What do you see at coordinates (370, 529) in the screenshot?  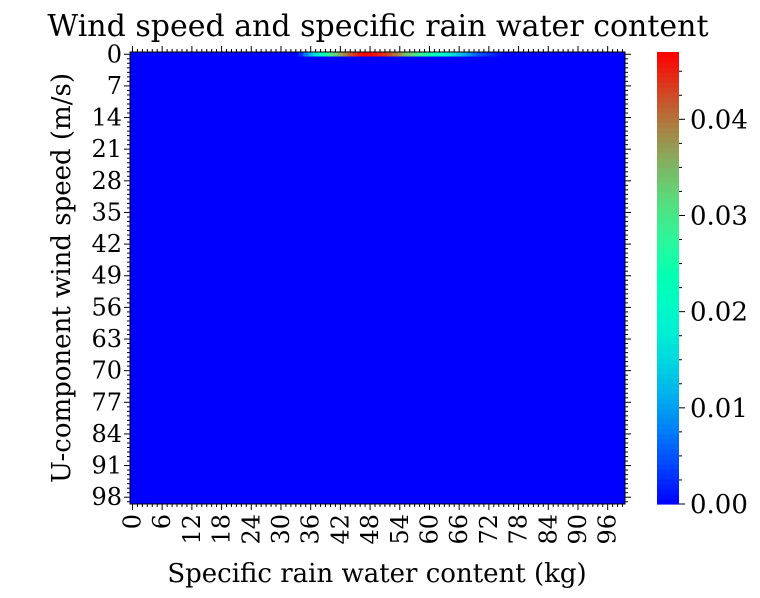 I see `x-tick-label: 48` at bounding box center [370, 529].